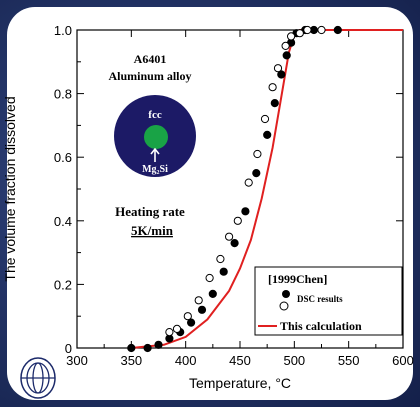 Image resolution: width=420 pixels, height=407 pixels. What do you see at coordinates (150, 59) in the screenshot?
I see `material-line1: A6401` at bounding box center [150, 59].